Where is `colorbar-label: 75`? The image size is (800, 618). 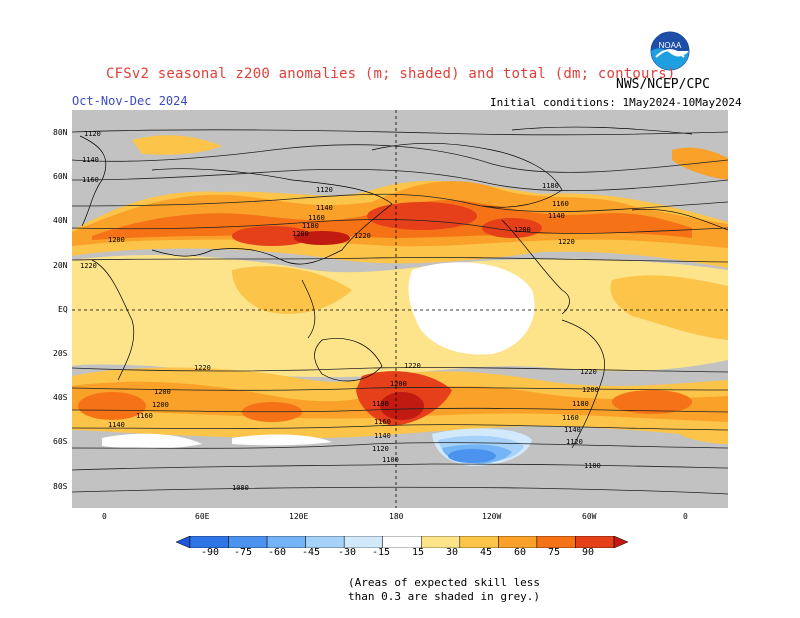 colorbar-label: 75 is located at coordinates (554, 552).